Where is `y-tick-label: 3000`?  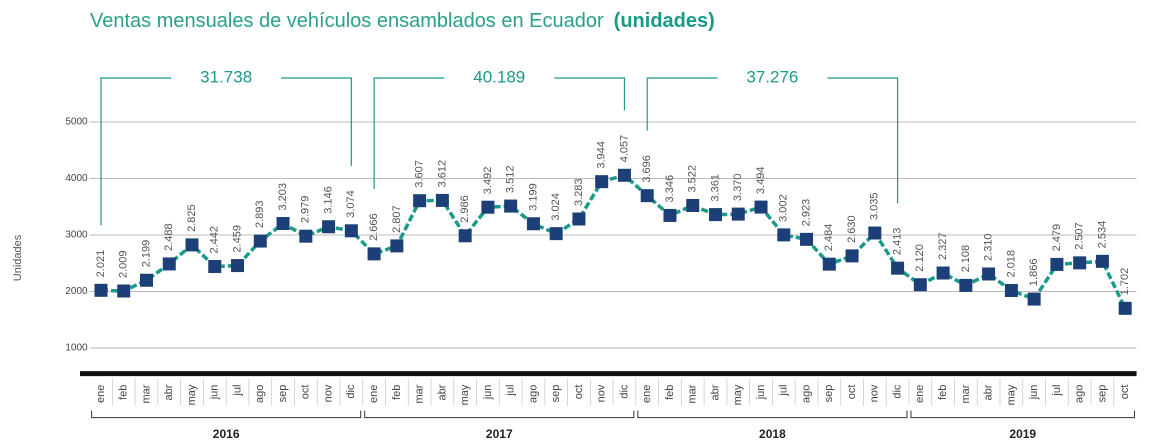
y-tick-label: 3000 is located at coordinates (76, 235).